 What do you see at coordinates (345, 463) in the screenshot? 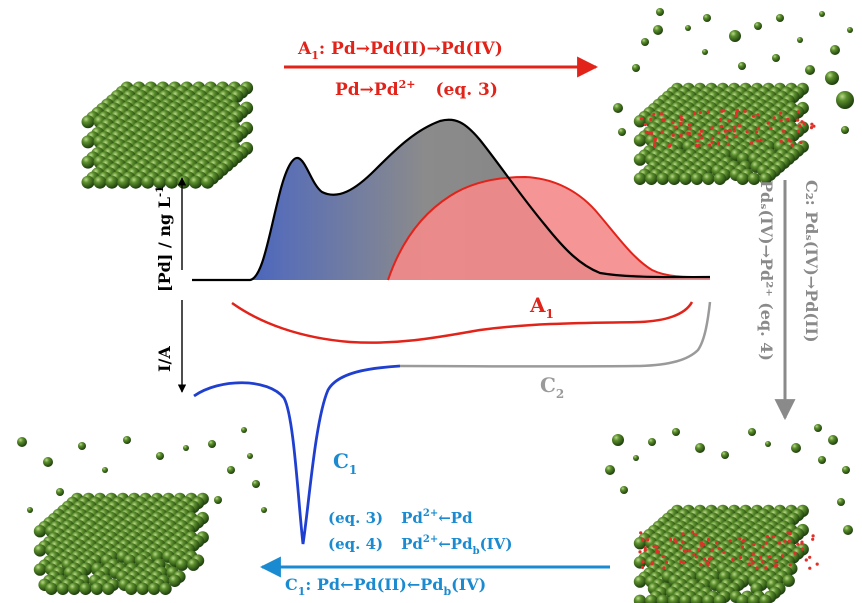
I see `c1-label: C1` at bounding box center [345, 463].